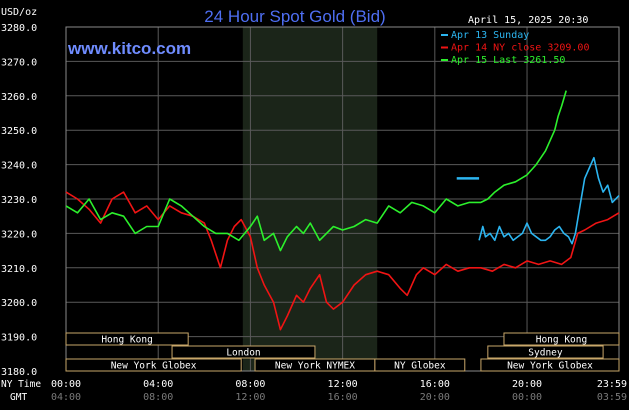 This screenshot has height=410, width=629. What do you see at coordinates (527, 384) in the screenshot?
I see `x-tick-label-ny: 20:00` at bounding box center [527, 384].